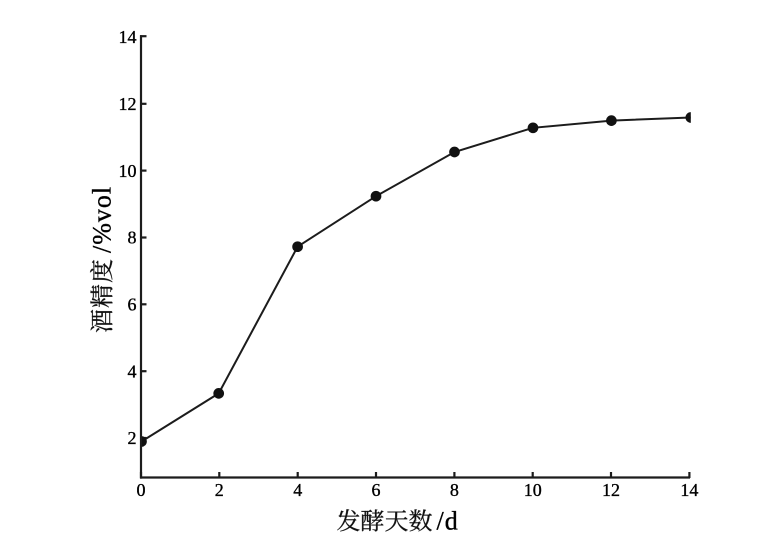  Describe the element at coordinates (102, 219) in the screenshot. I see `svg-text: /%vol` at that location.